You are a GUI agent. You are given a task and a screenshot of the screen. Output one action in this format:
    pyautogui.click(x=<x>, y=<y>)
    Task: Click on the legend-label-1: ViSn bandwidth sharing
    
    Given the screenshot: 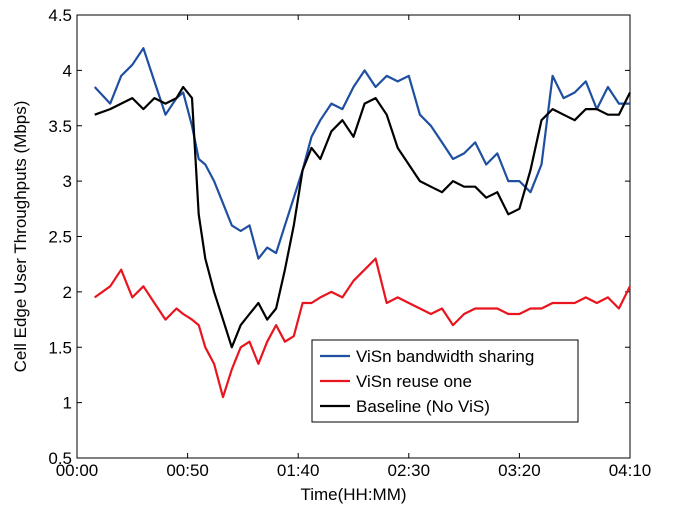 What is the action you would take?
    pyautogui.click(x=445, y=356)
    